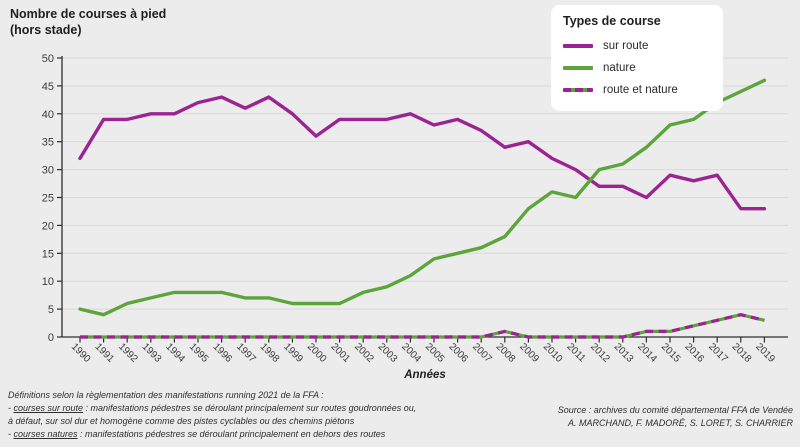 The width and height of the screenshot is (800, 447). What do you see at coordinates (718, 353) in the screenshot?
I see `x-tick-label-2017: 2017` at bounding box center [718, 353].